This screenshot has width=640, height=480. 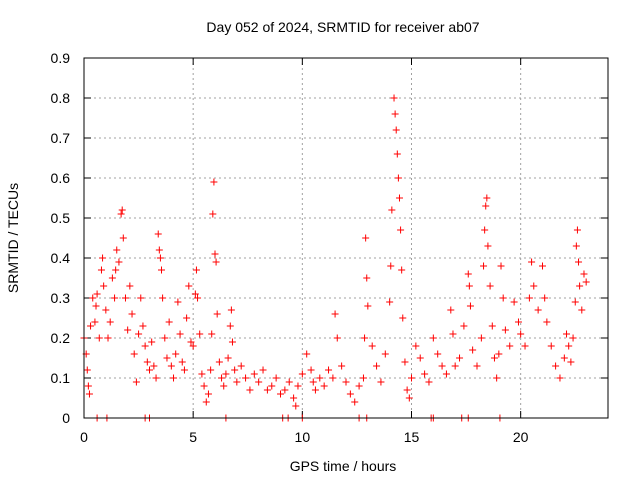 What do you see at coordinates (343, 466) in the screenshot?
I see `x-axis-label: GPS time / hours` at bounding box center [343, 466].